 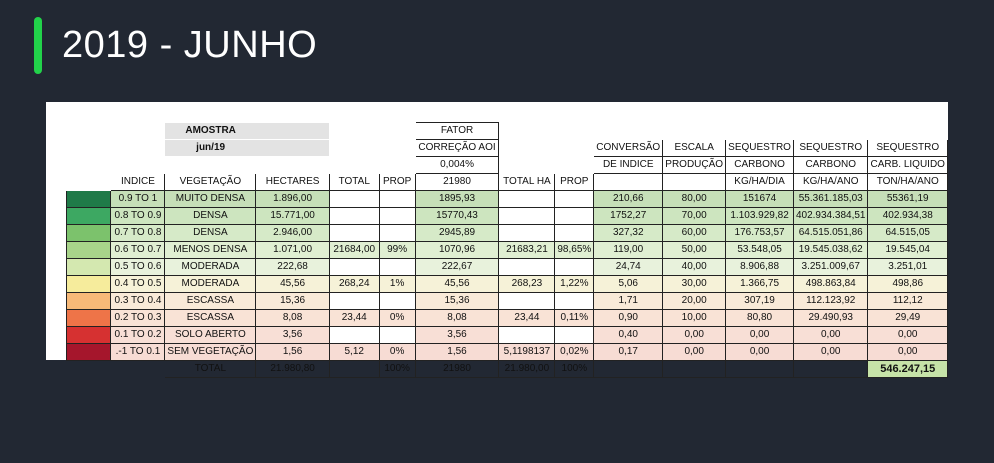 I want to click on indice-cell: 0.1 TO 0.2, so click(x=138, y=335).